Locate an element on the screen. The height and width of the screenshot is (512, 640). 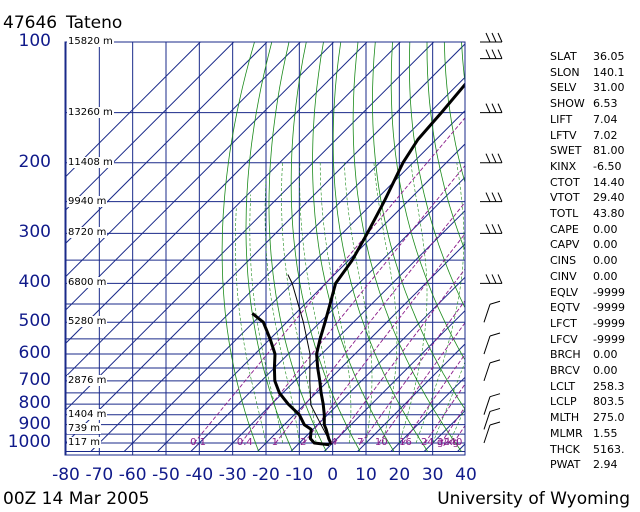
index-name: VTOT is located at coordinates (565, 198).